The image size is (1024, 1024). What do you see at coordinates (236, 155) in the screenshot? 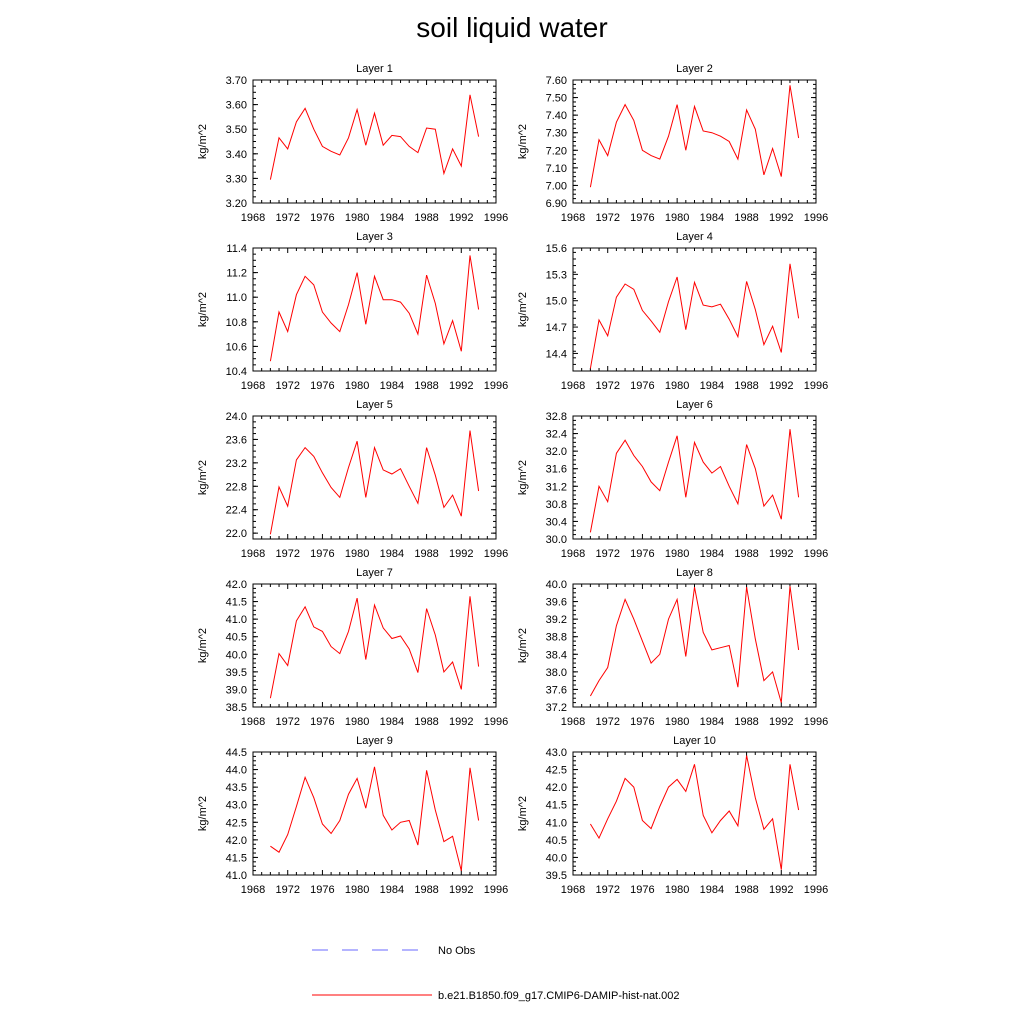
I see `y-tick-label: 3.40` at bounding box center [236, 155].